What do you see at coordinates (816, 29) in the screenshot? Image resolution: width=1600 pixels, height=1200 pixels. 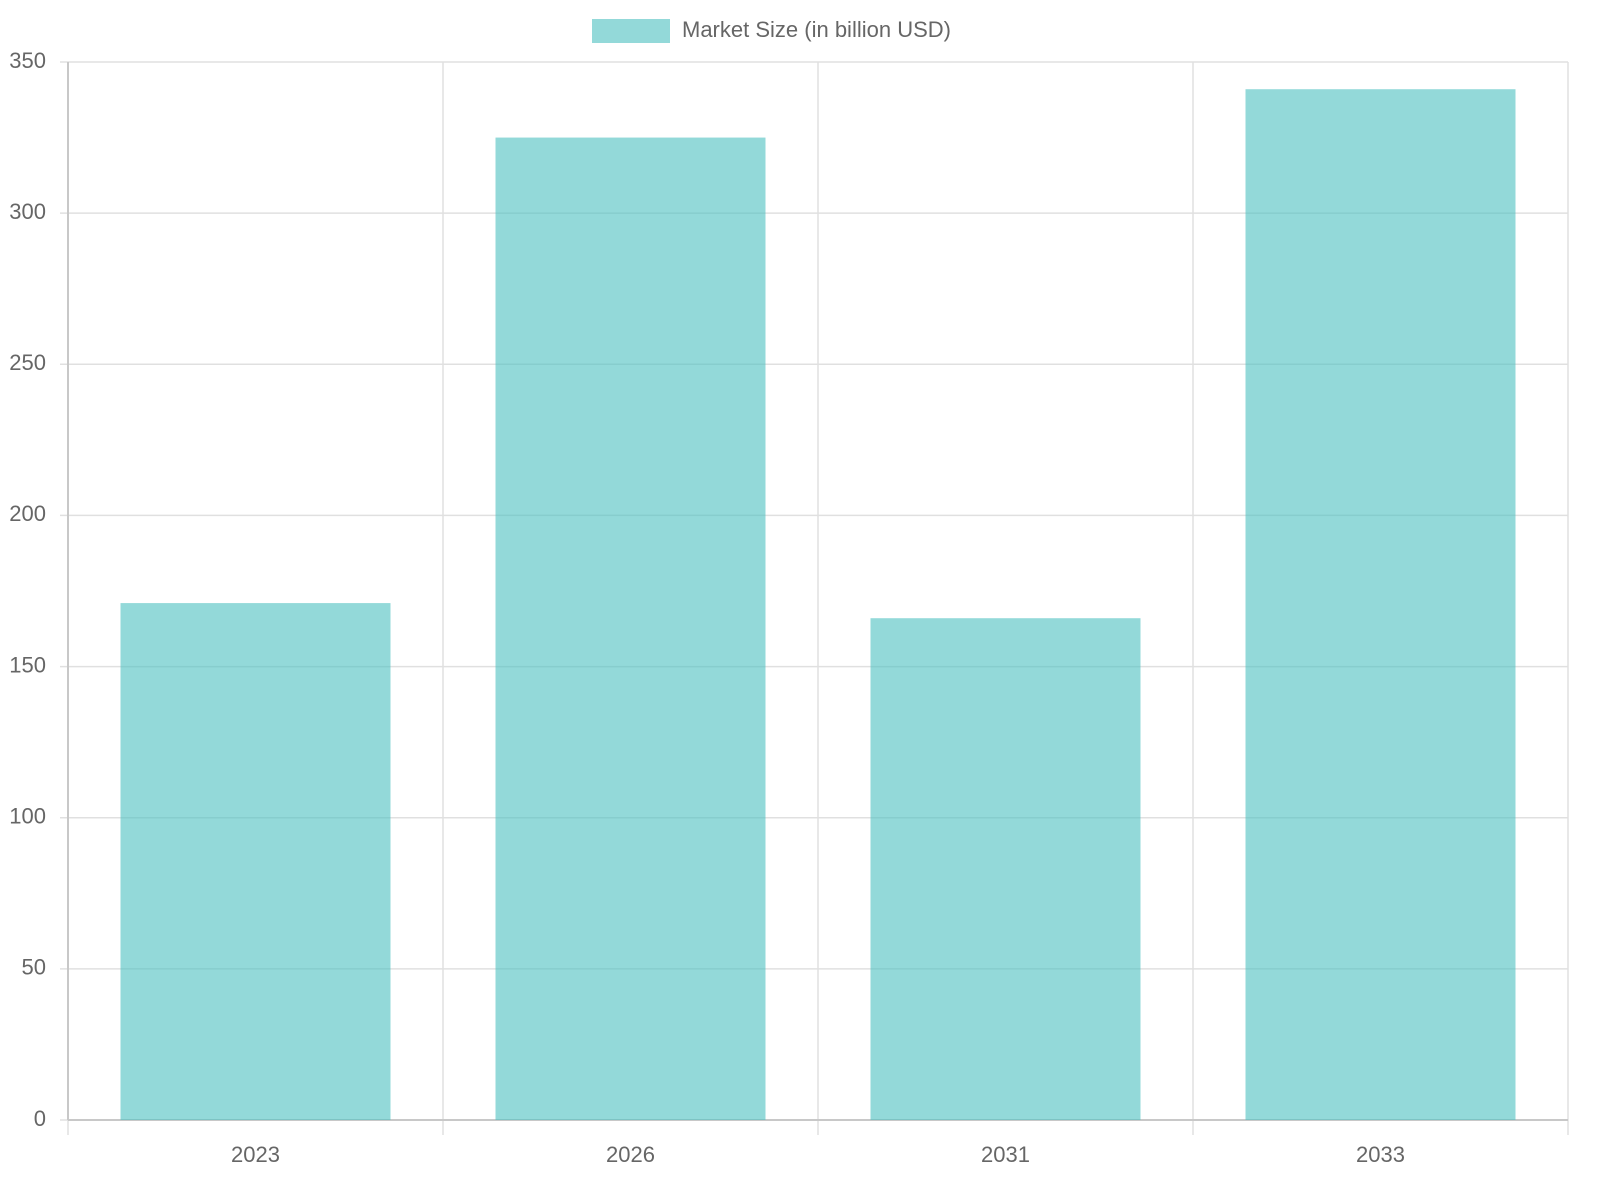 I see `legend-label: Market Size (in billion USD)` at bounding box center [816, 29].